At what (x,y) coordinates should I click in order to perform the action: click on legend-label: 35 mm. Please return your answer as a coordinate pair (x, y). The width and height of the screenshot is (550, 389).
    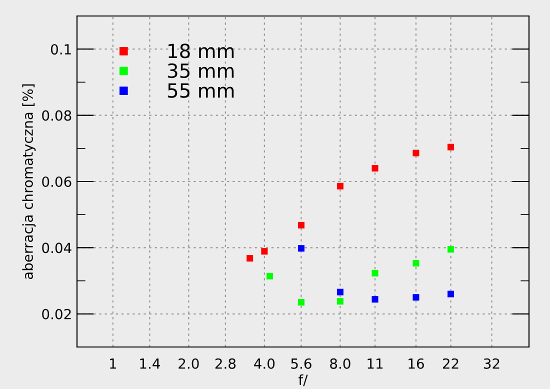
    Looking at the image, I should click on (201, 70).